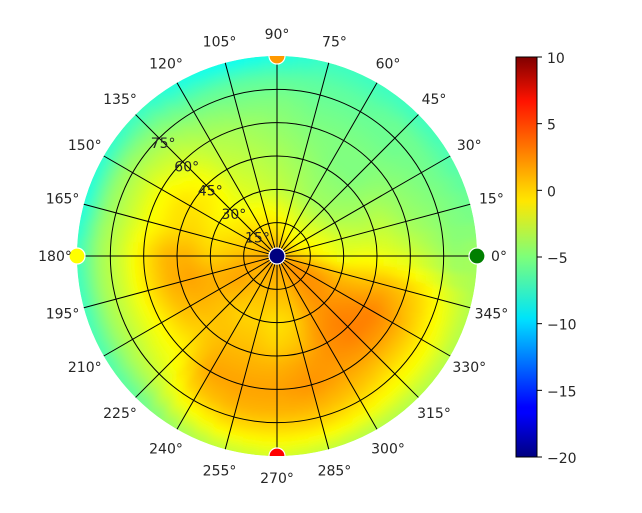 The width and height of the screenshot is (642, 513). Describe the element at coordinates (277, 35) in the screenshot. I see `angular-tick-label: 90°` at that location.